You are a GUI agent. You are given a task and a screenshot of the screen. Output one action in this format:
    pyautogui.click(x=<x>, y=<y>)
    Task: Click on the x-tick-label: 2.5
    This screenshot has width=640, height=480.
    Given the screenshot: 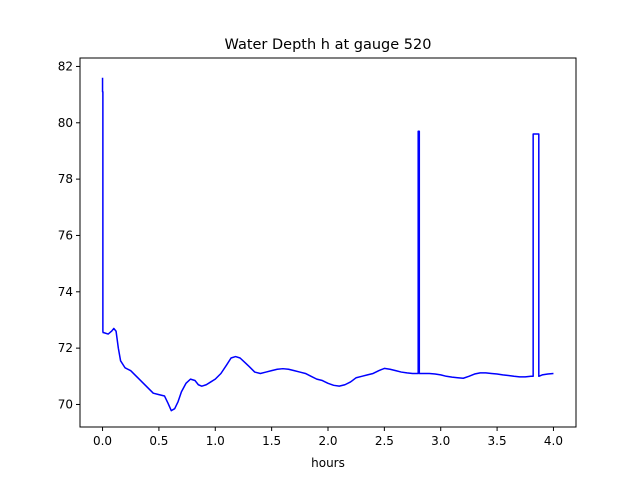 What is the action you would take?
    pyautogui.click(x=384, y=441)
    